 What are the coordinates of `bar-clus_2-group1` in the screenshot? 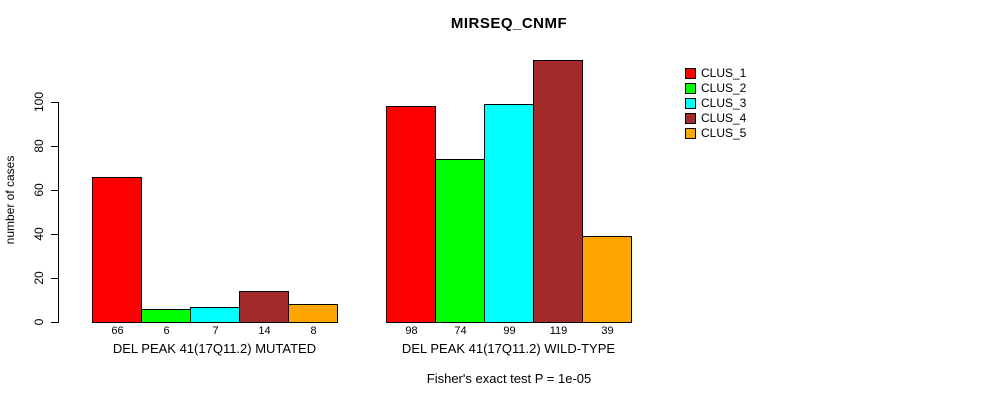 It's located at (166, 316).